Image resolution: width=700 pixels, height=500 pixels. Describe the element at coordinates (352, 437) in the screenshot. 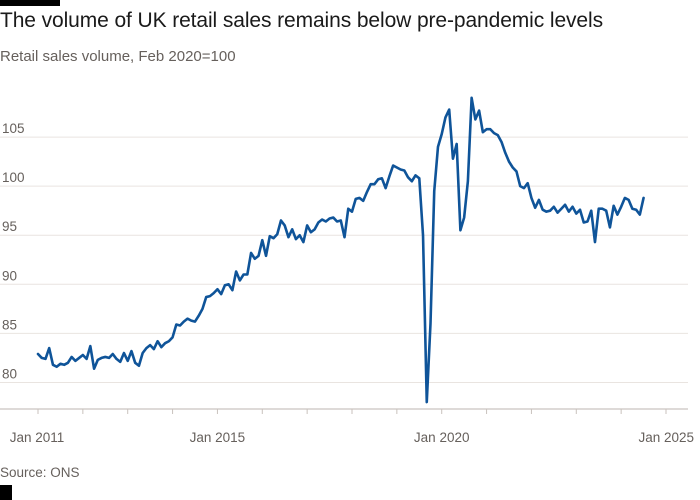

I see `x-axis-labels: Jan 2011 Jan 2015 Jan 2020 Jan 2025` at that location.